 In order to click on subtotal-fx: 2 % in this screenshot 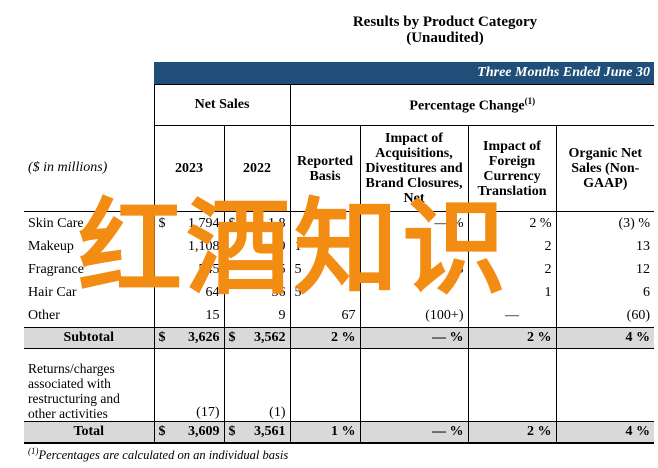, I will do `click(511, 338)`.